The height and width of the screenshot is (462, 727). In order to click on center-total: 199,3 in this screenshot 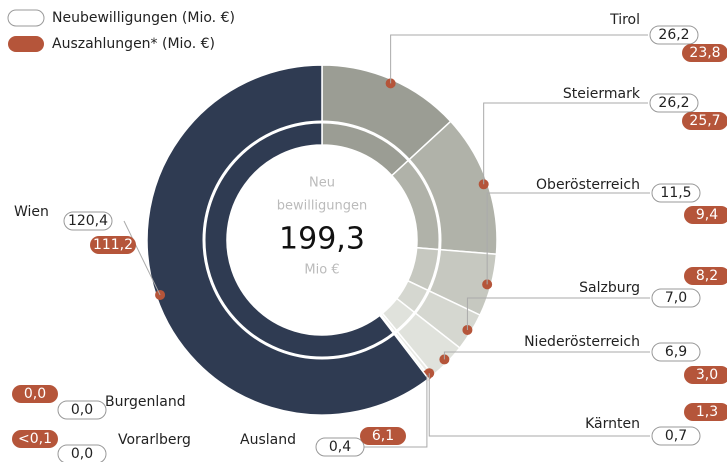, I will do `click(322, 239)`.